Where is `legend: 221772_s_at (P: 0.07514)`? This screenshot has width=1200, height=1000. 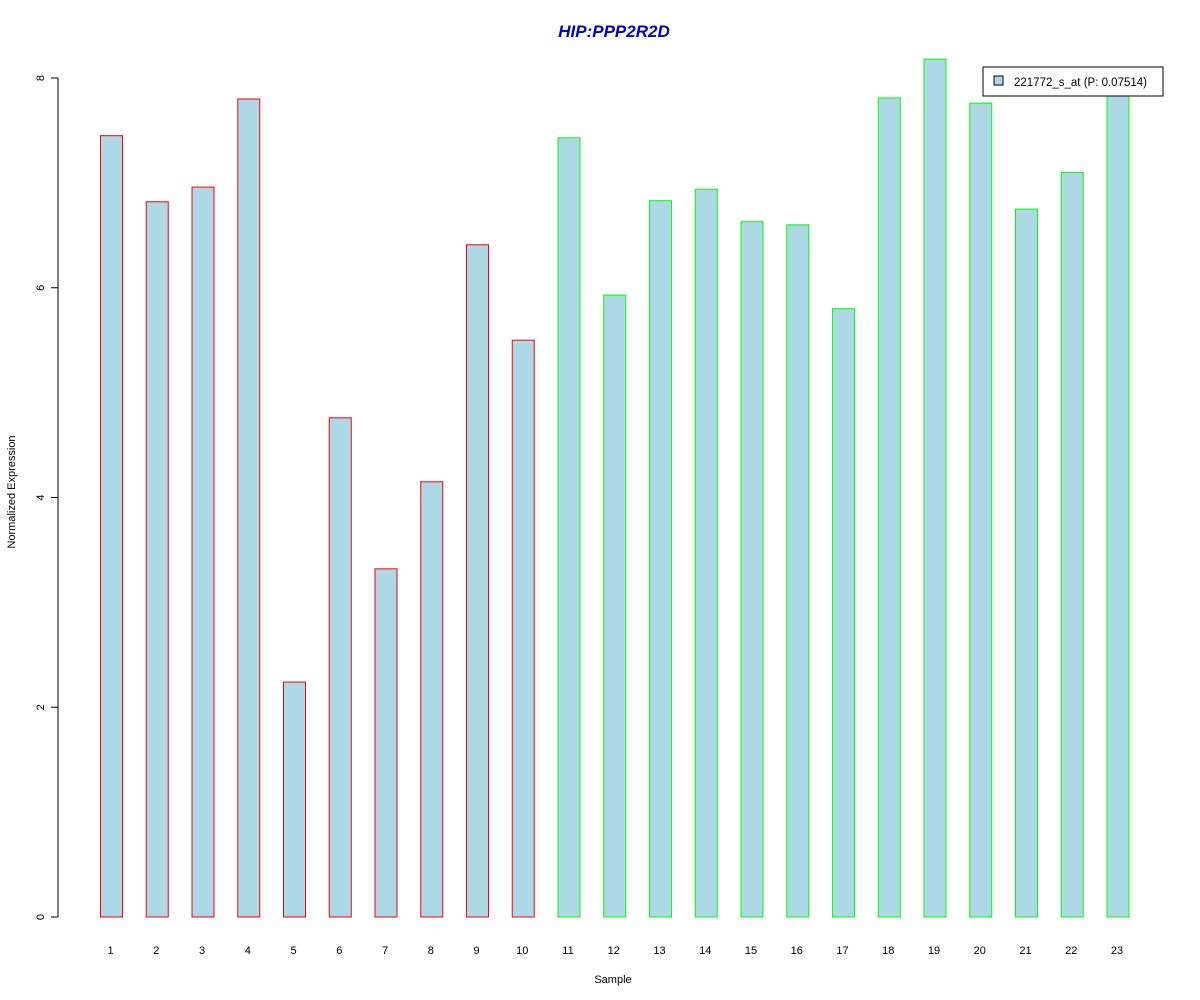
legend: 221772_s_at (P: 0.07514) is located at coordinates (1073, 81).